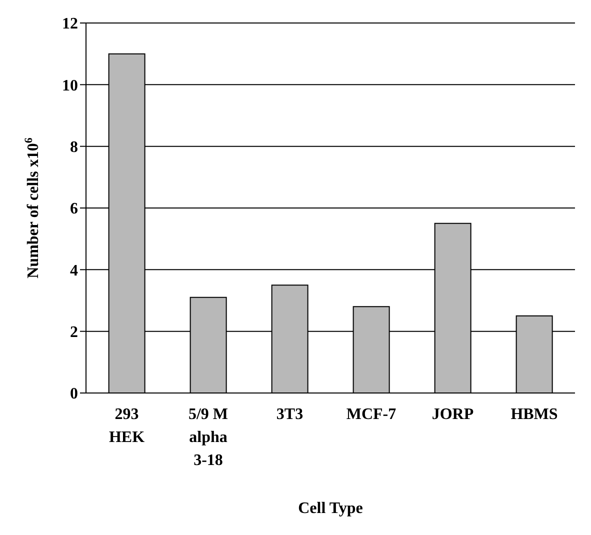 The width and height of the screenshot is (591, 535). I want to click on y-tick-label: 8, so click(74, 147).